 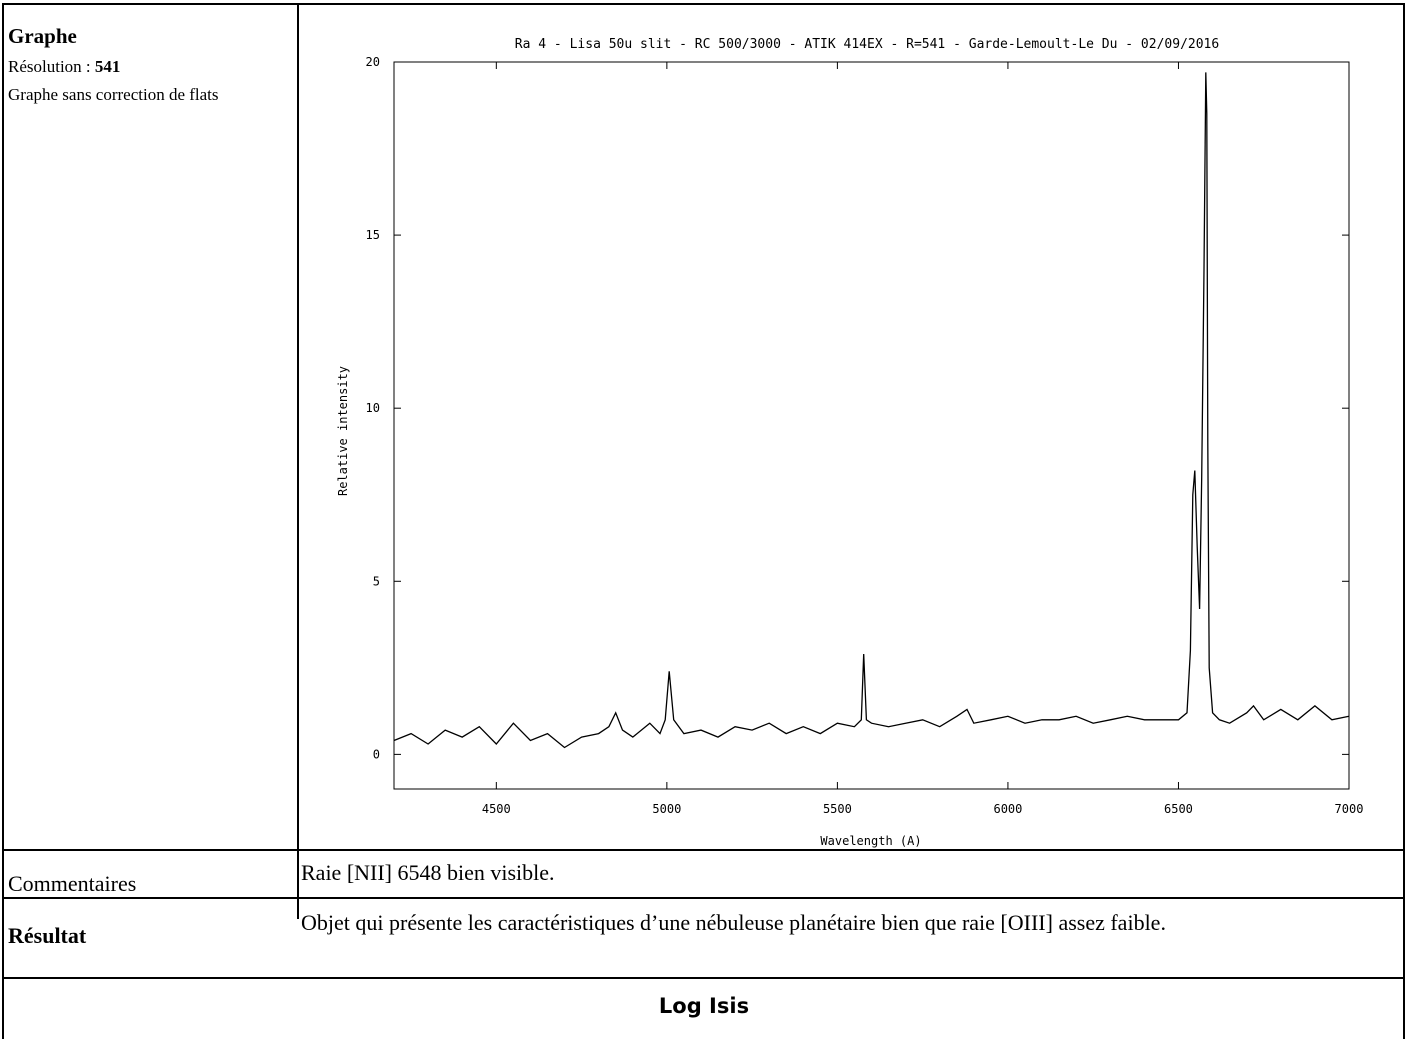 I want to click on comments-text: Raie [NII] 6548 bien visible., so click(x=428, y=872).